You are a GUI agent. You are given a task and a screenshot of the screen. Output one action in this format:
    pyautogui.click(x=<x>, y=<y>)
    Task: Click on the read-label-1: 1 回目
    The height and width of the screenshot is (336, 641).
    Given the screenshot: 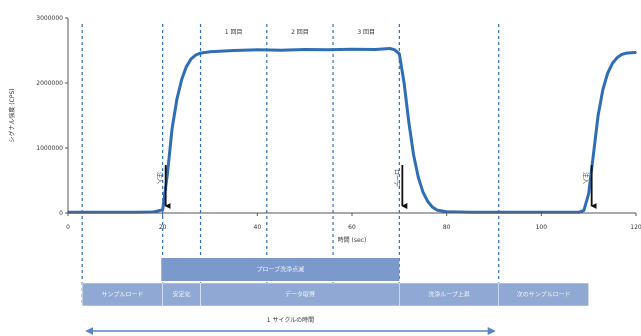 What is the action you would take?
    pyautogui.click(x=234, y=32)
    